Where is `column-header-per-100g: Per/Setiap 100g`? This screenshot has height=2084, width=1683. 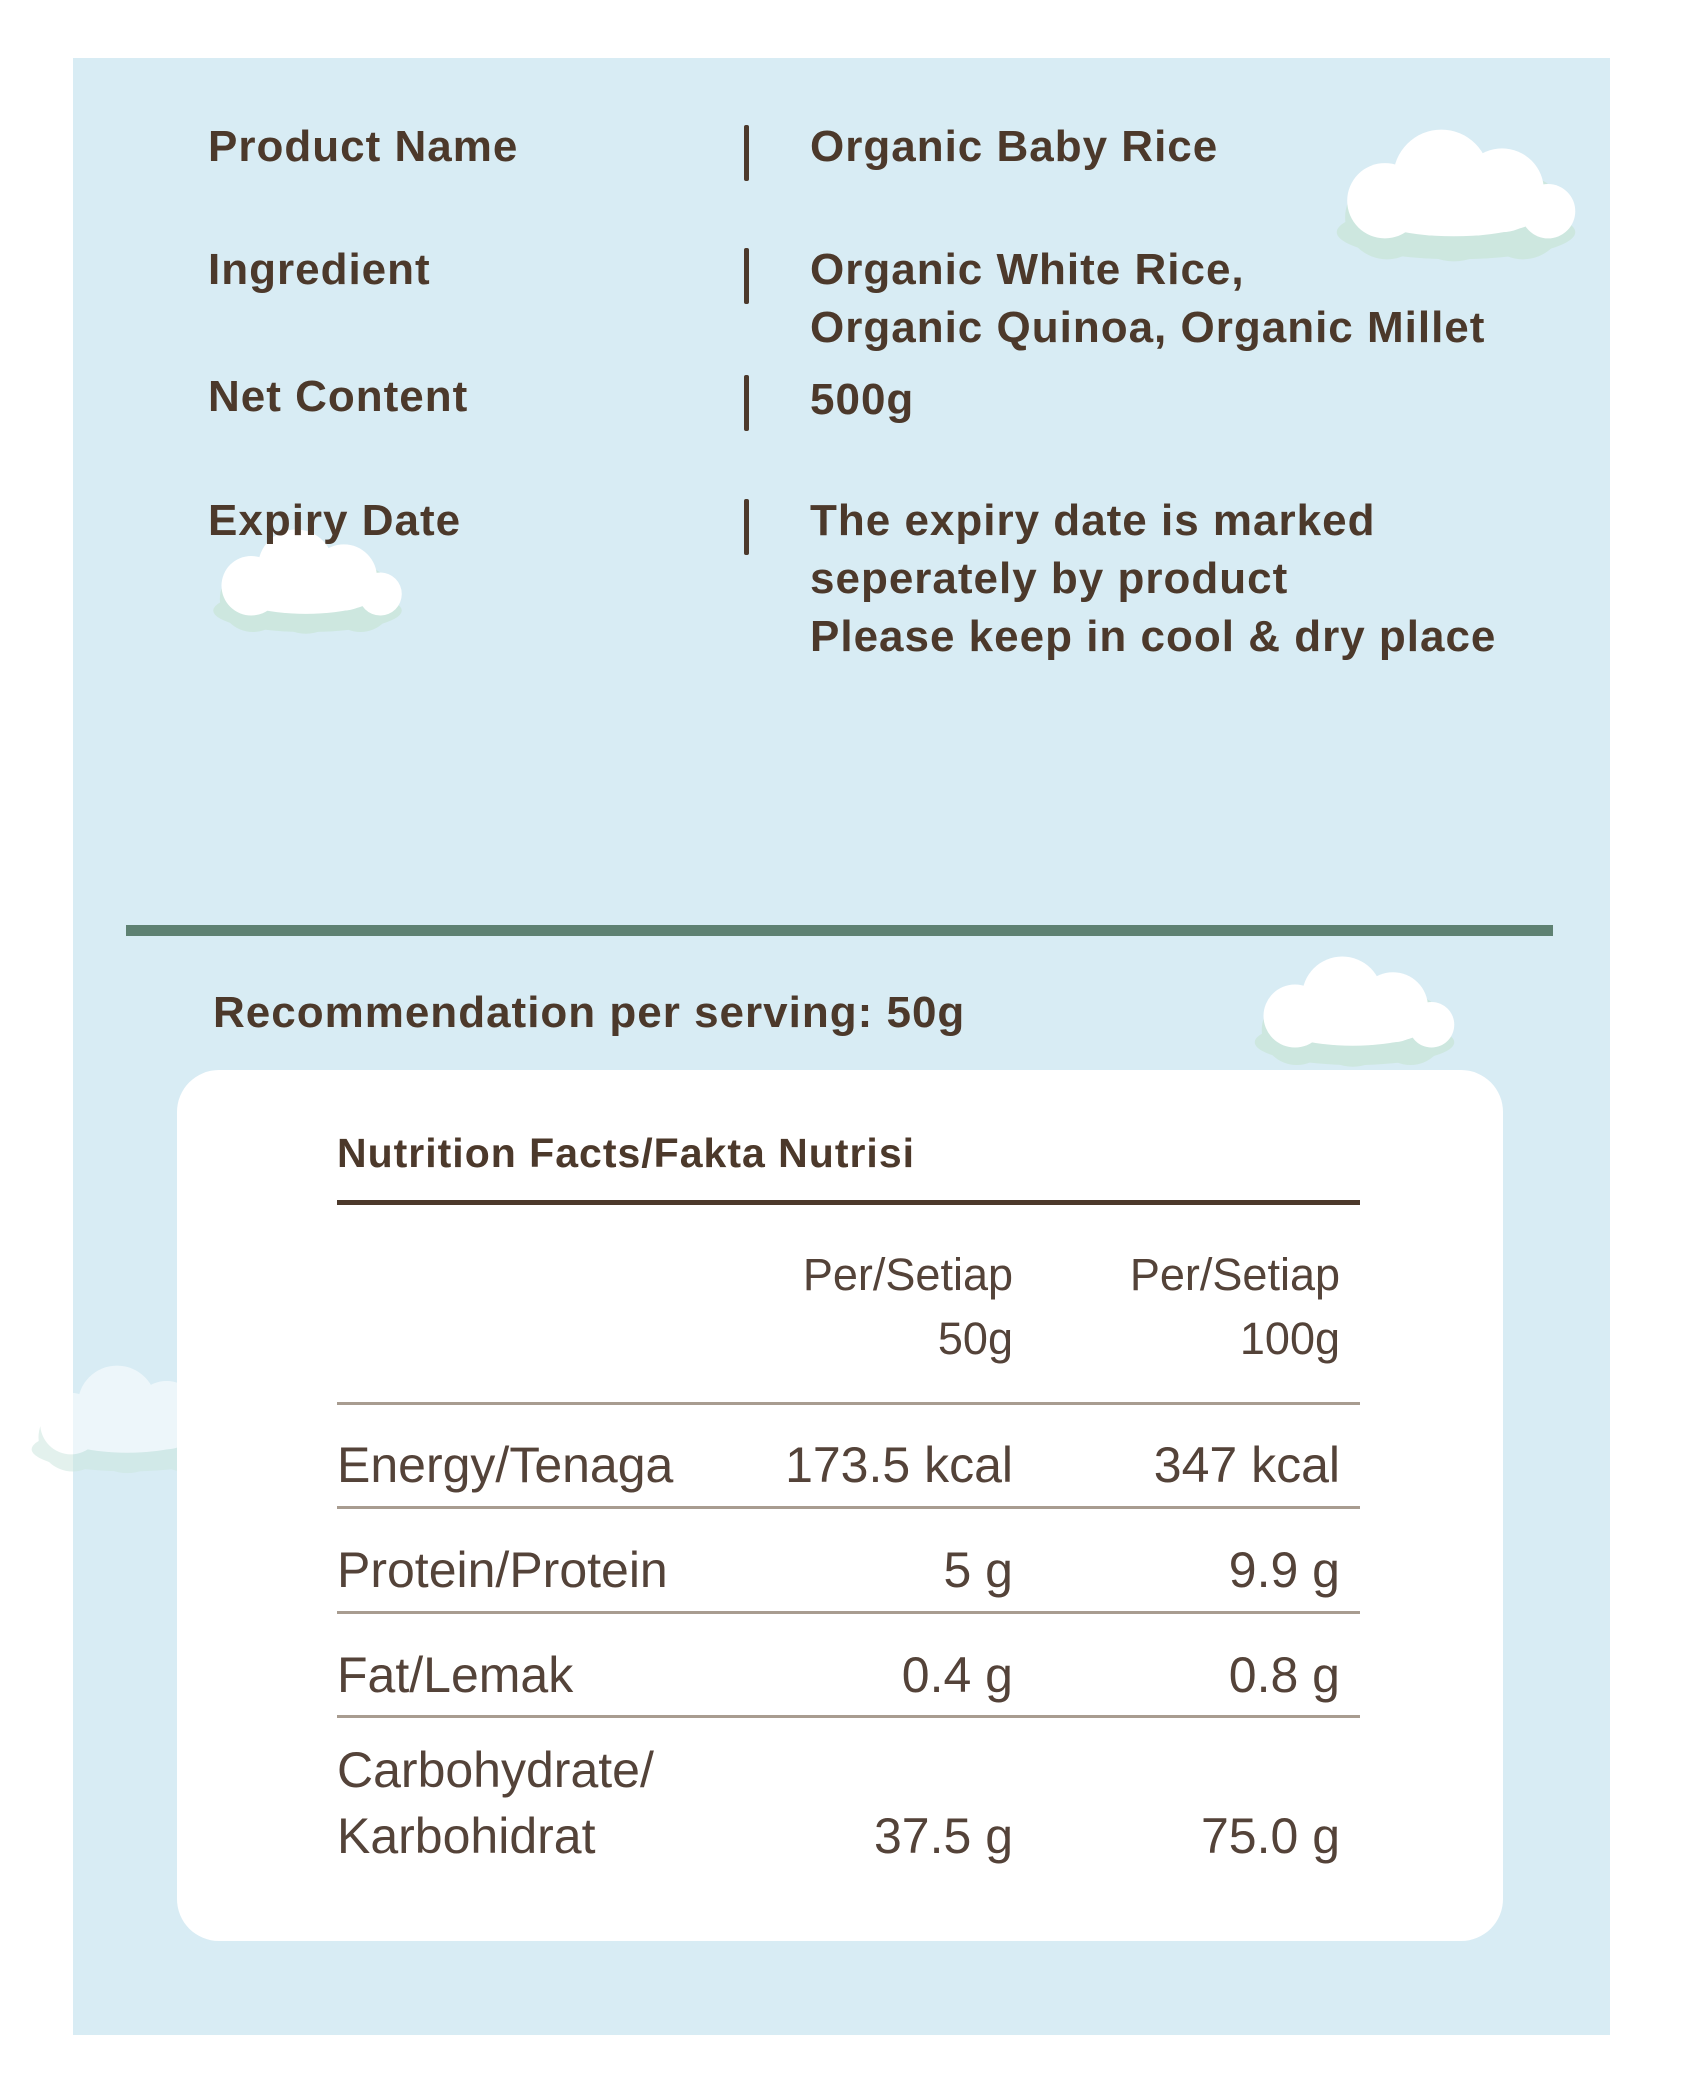 column-header-per-100g: Per/Setiap 100g is located at coordinates (1235, 1307).